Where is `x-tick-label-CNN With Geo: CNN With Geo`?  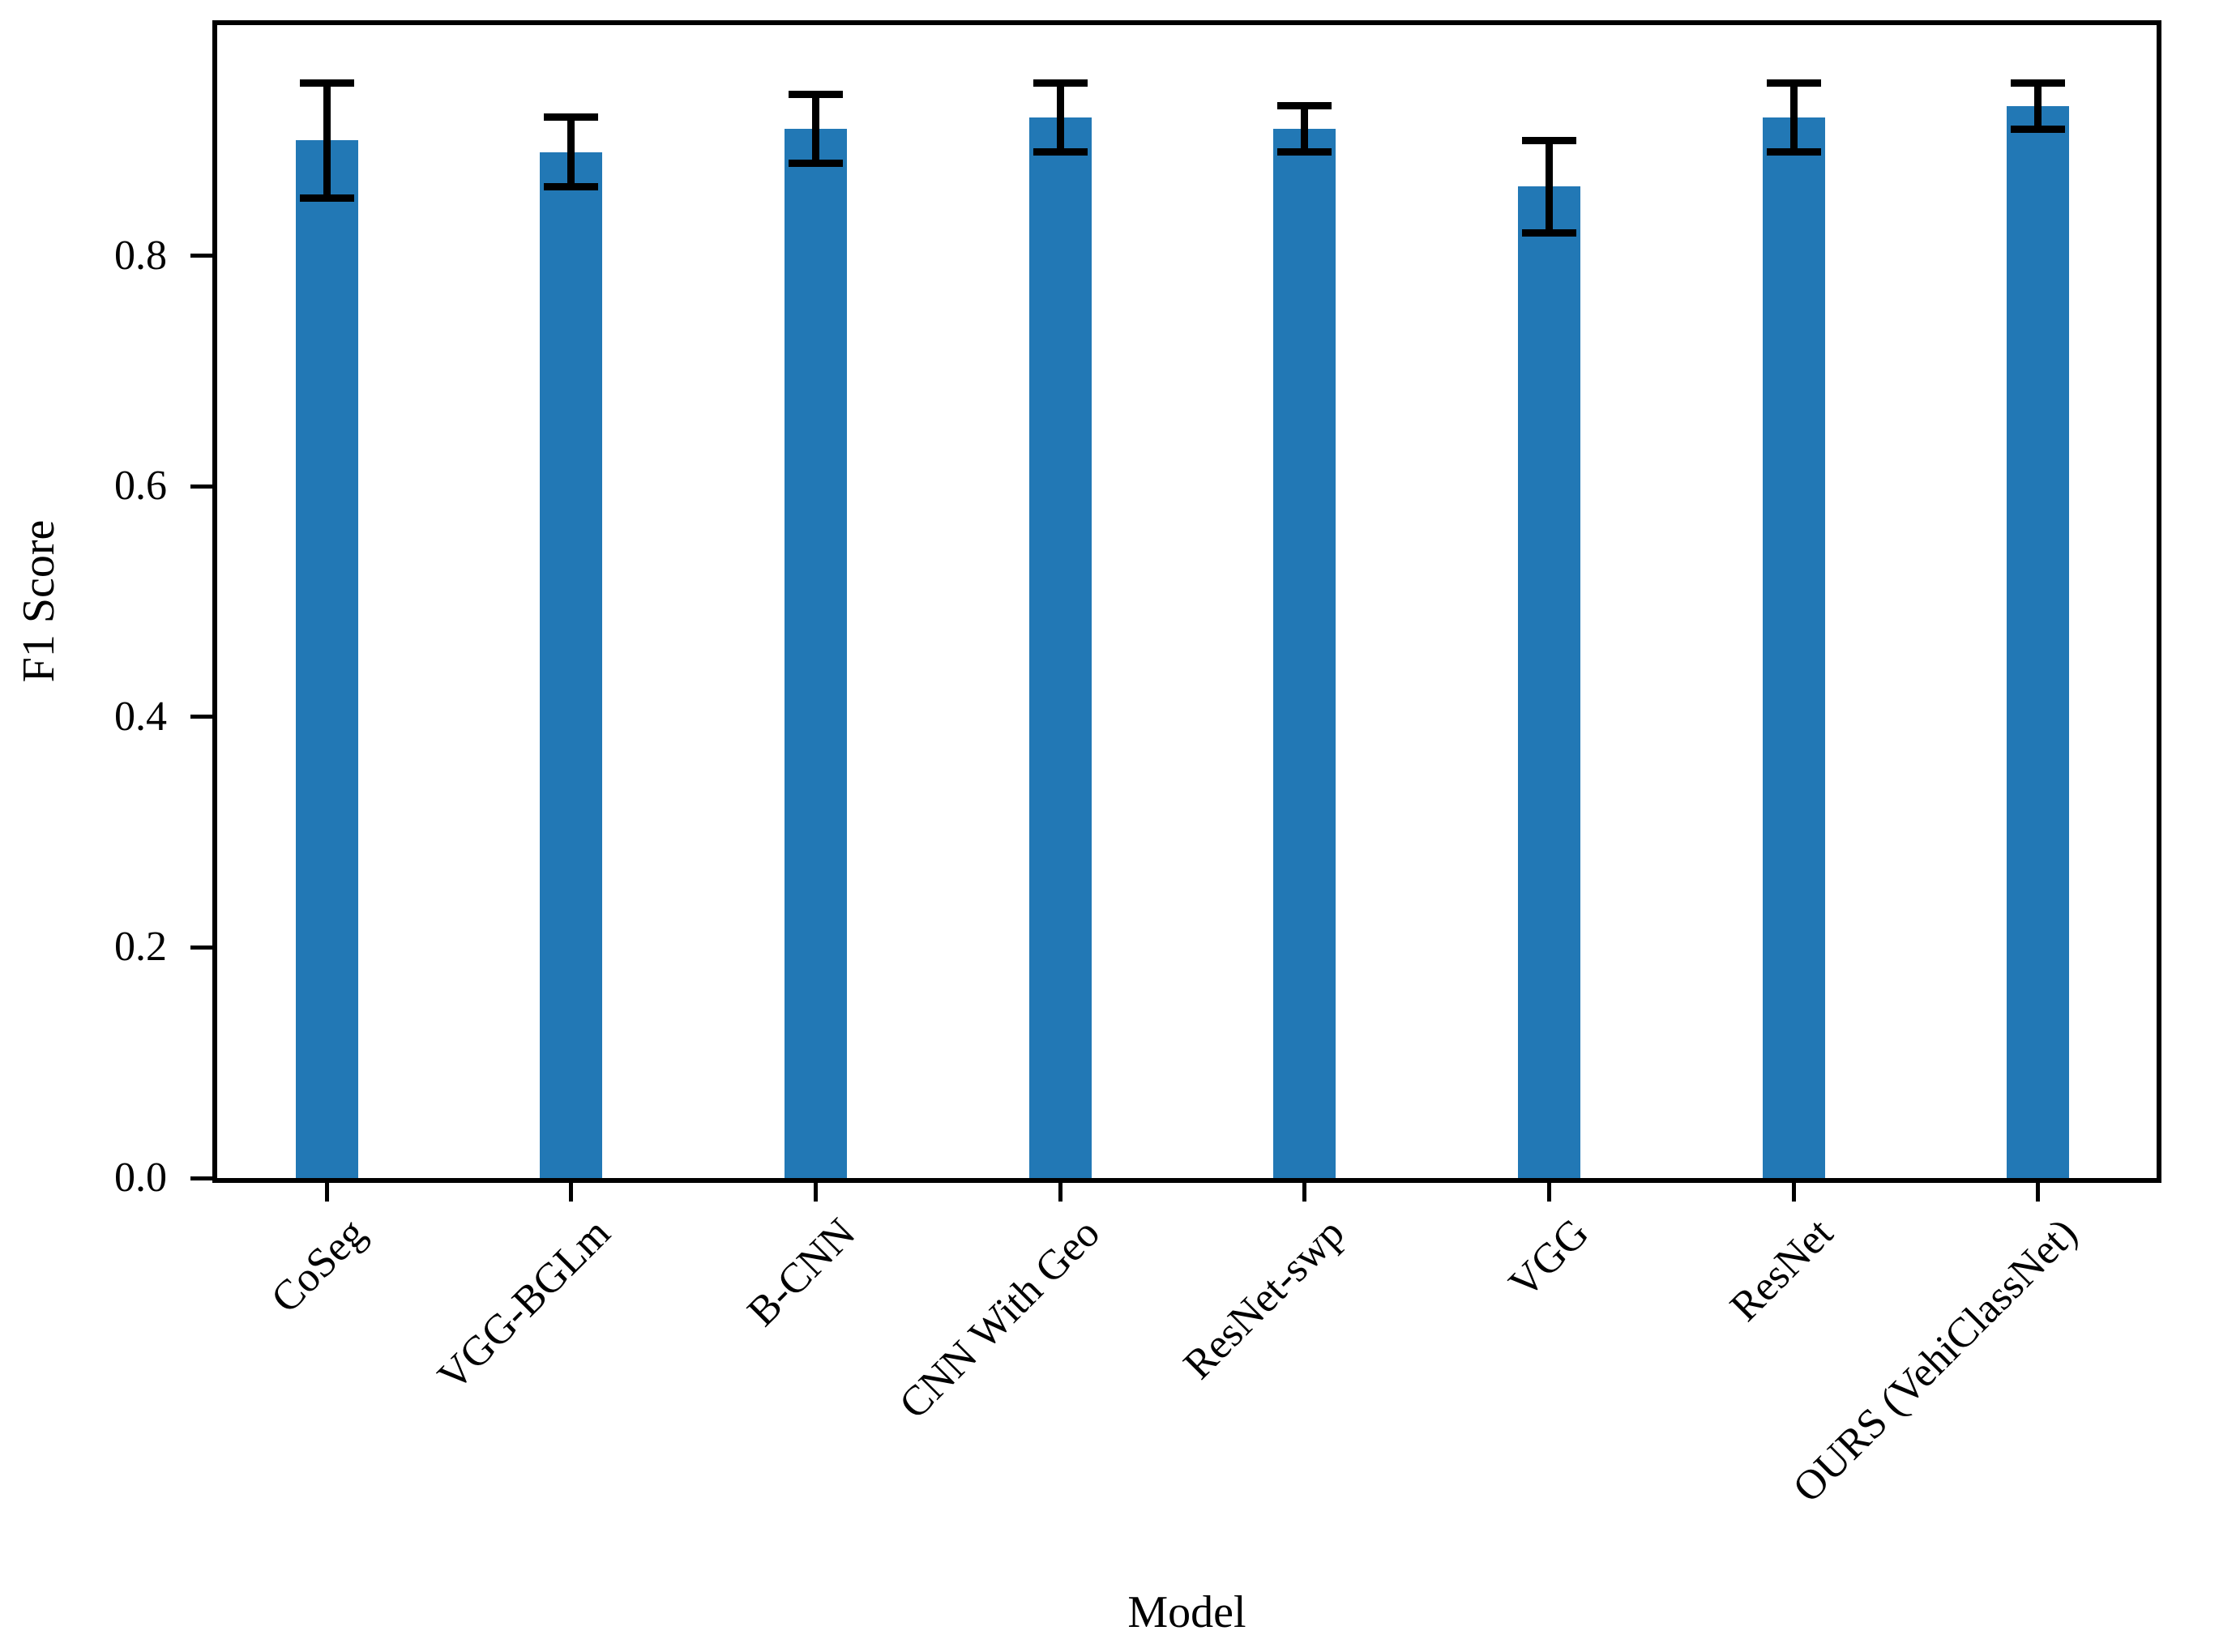
x-tick-label-CNN With Geo: CNN With Geo is located at coordinates (999, 1319).